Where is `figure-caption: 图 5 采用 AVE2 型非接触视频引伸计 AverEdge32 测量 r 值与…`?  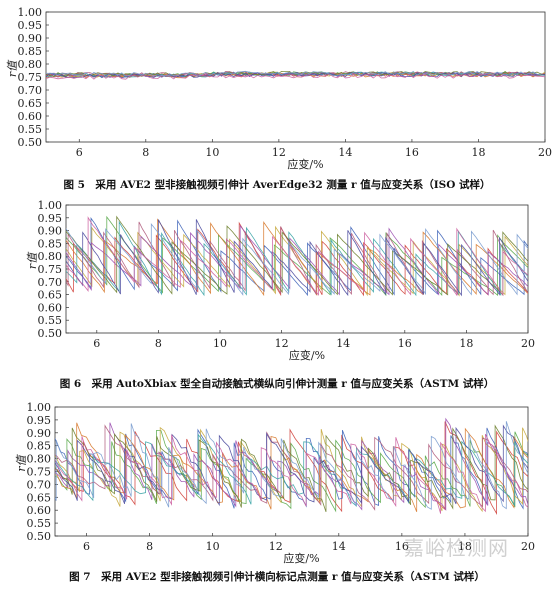 figure-caption: 图 5 采用 AVE2 型非接触视频引伸计 AverEdge32 测量 r 值与… is located at coordinates (276, 184).